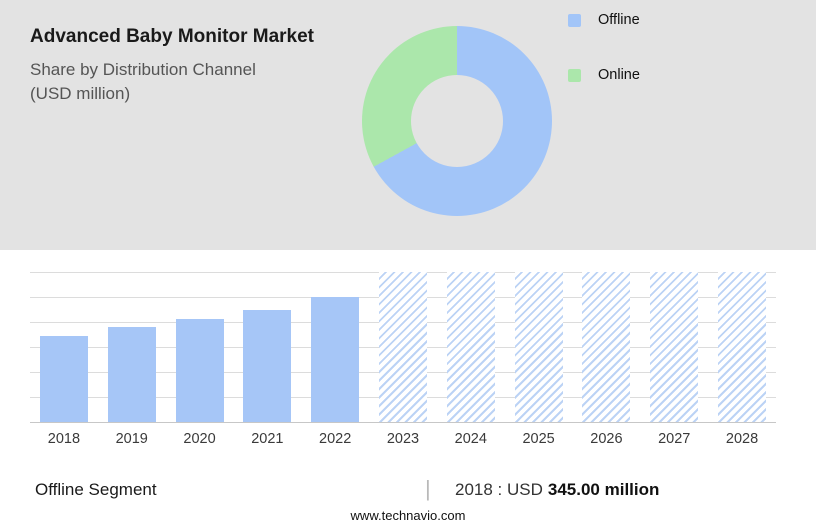  I want to click on bar-slot-2021, so click(267, 347).